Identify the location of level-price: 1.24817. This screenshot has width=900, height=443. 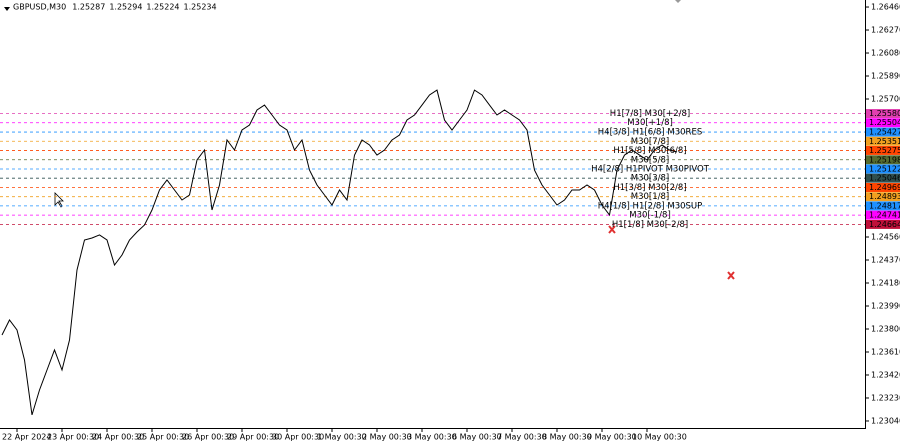
(884, 205).